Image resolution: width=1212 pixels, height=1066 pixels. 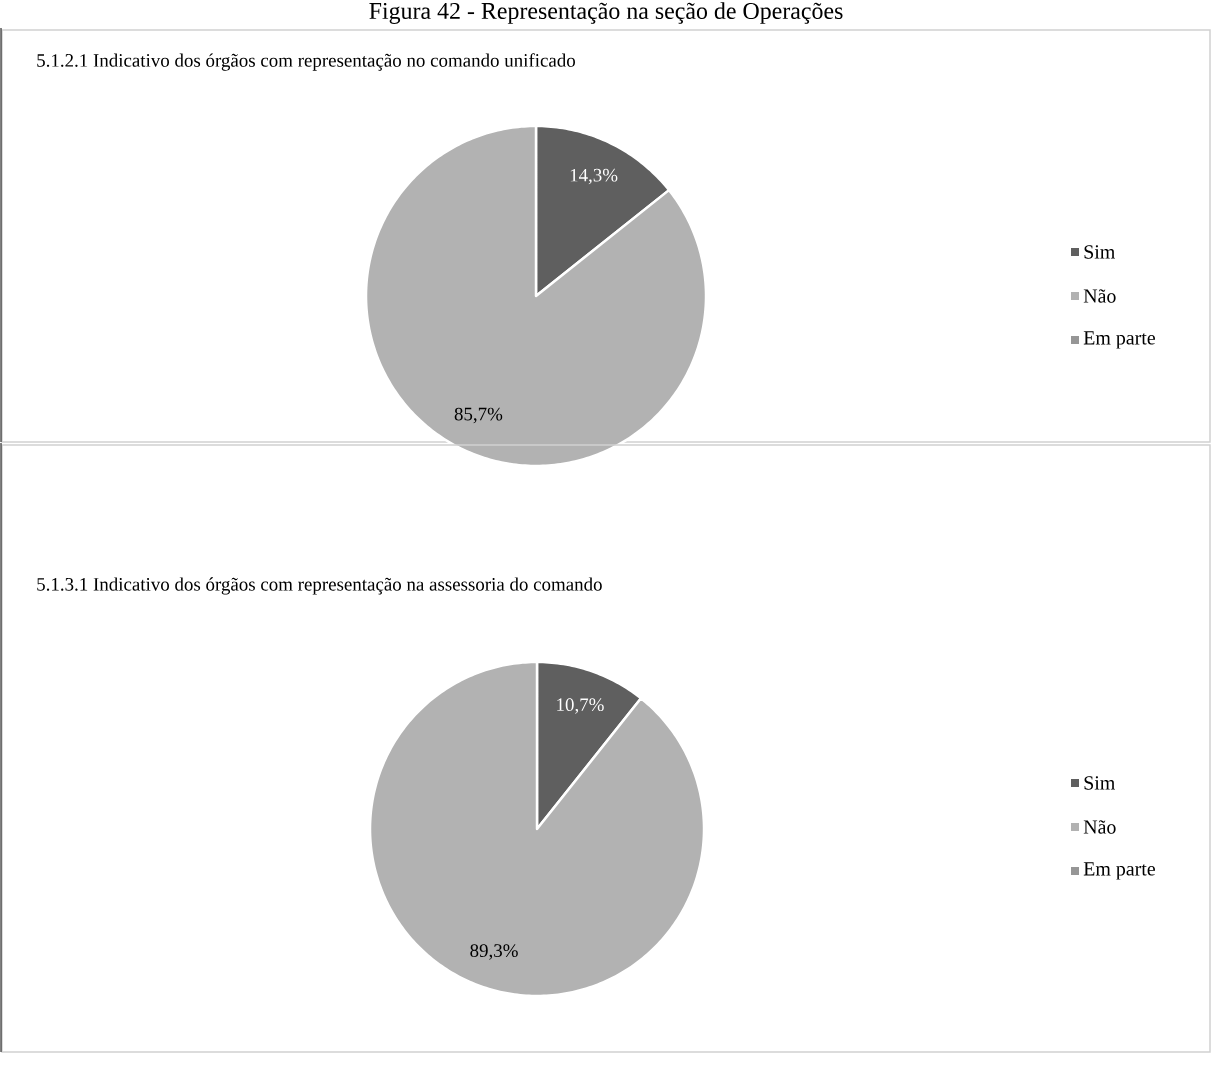 I want to click on chart-title: Figura 42 - Representação na seção de Operações, so click(x=606, y=13).